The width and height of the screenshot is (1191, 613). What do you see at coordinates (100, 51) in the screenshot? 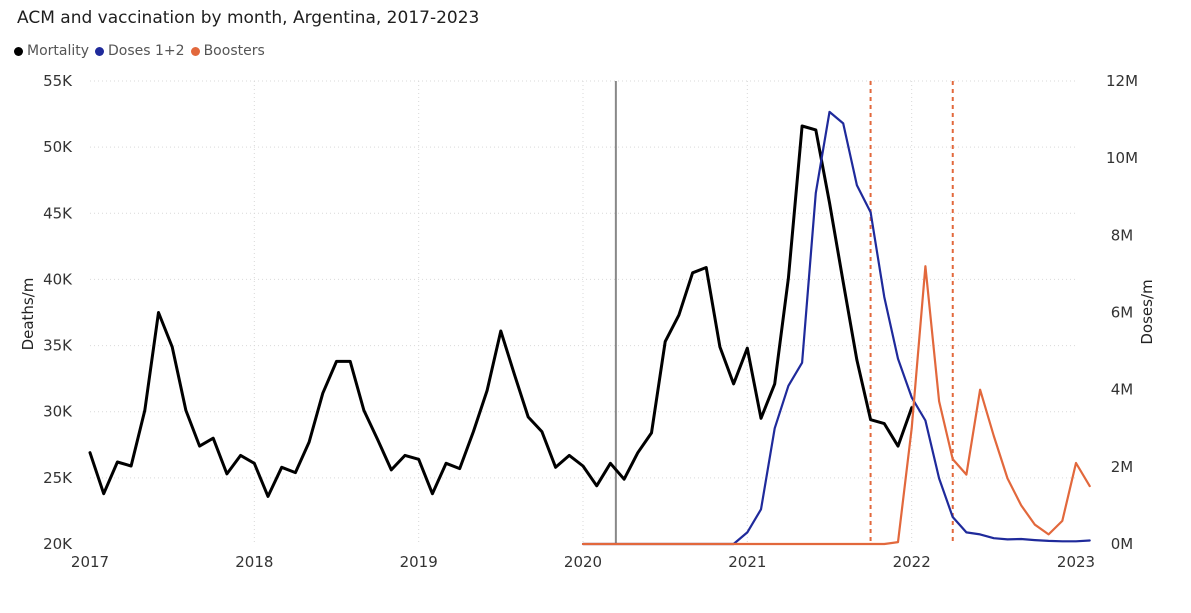
I see `legend-dot-doses` at bounding box center [100, 51].